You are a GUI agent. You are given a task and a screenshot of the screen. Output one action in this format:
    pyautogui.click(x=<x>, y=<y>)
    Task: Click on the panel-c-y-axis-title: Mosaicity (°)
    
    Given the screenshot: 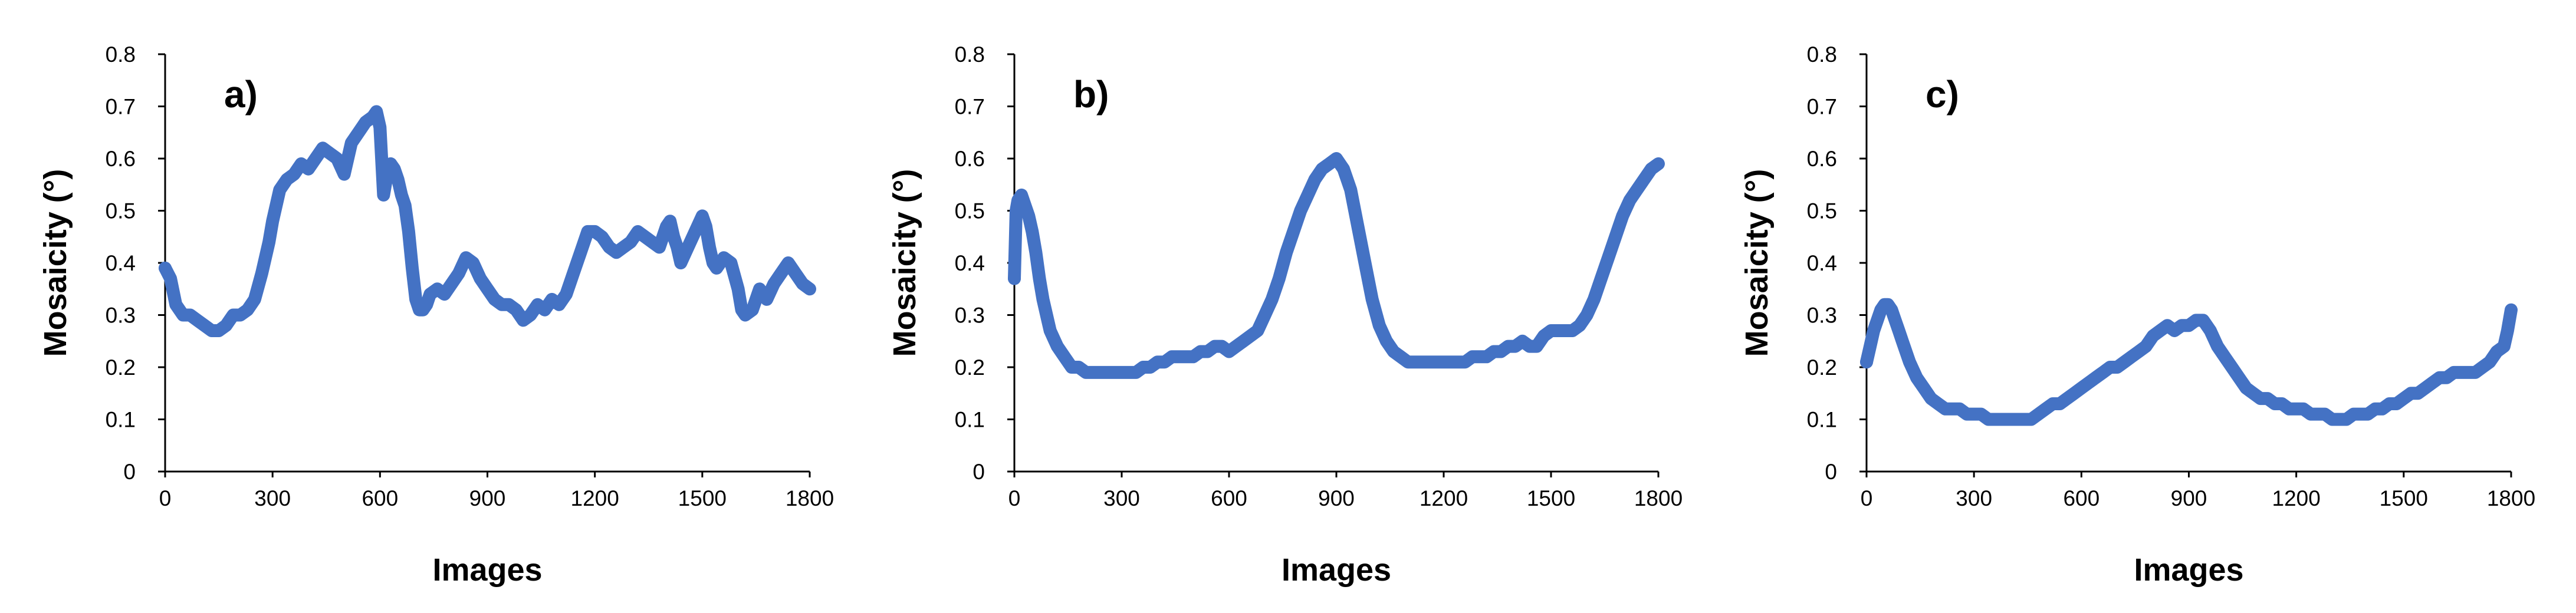 What is the action you would take?
    pyautogui.click(x=1757, y=263)
    